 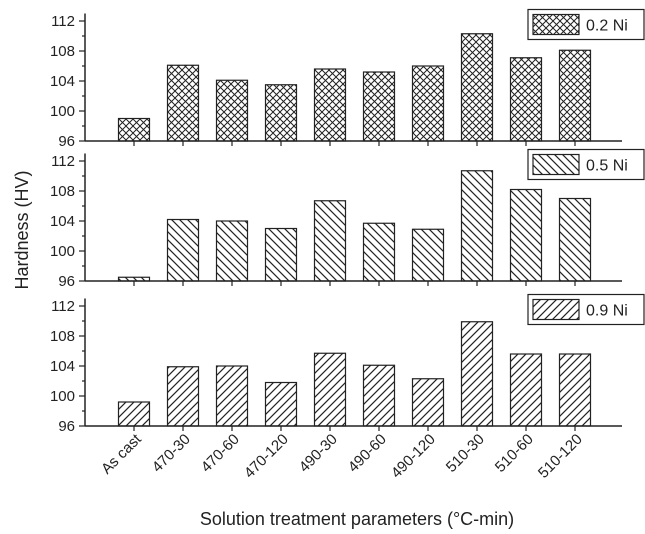 I want to click on legend-label: 0.9 Ni, so click(x=607, y=311).